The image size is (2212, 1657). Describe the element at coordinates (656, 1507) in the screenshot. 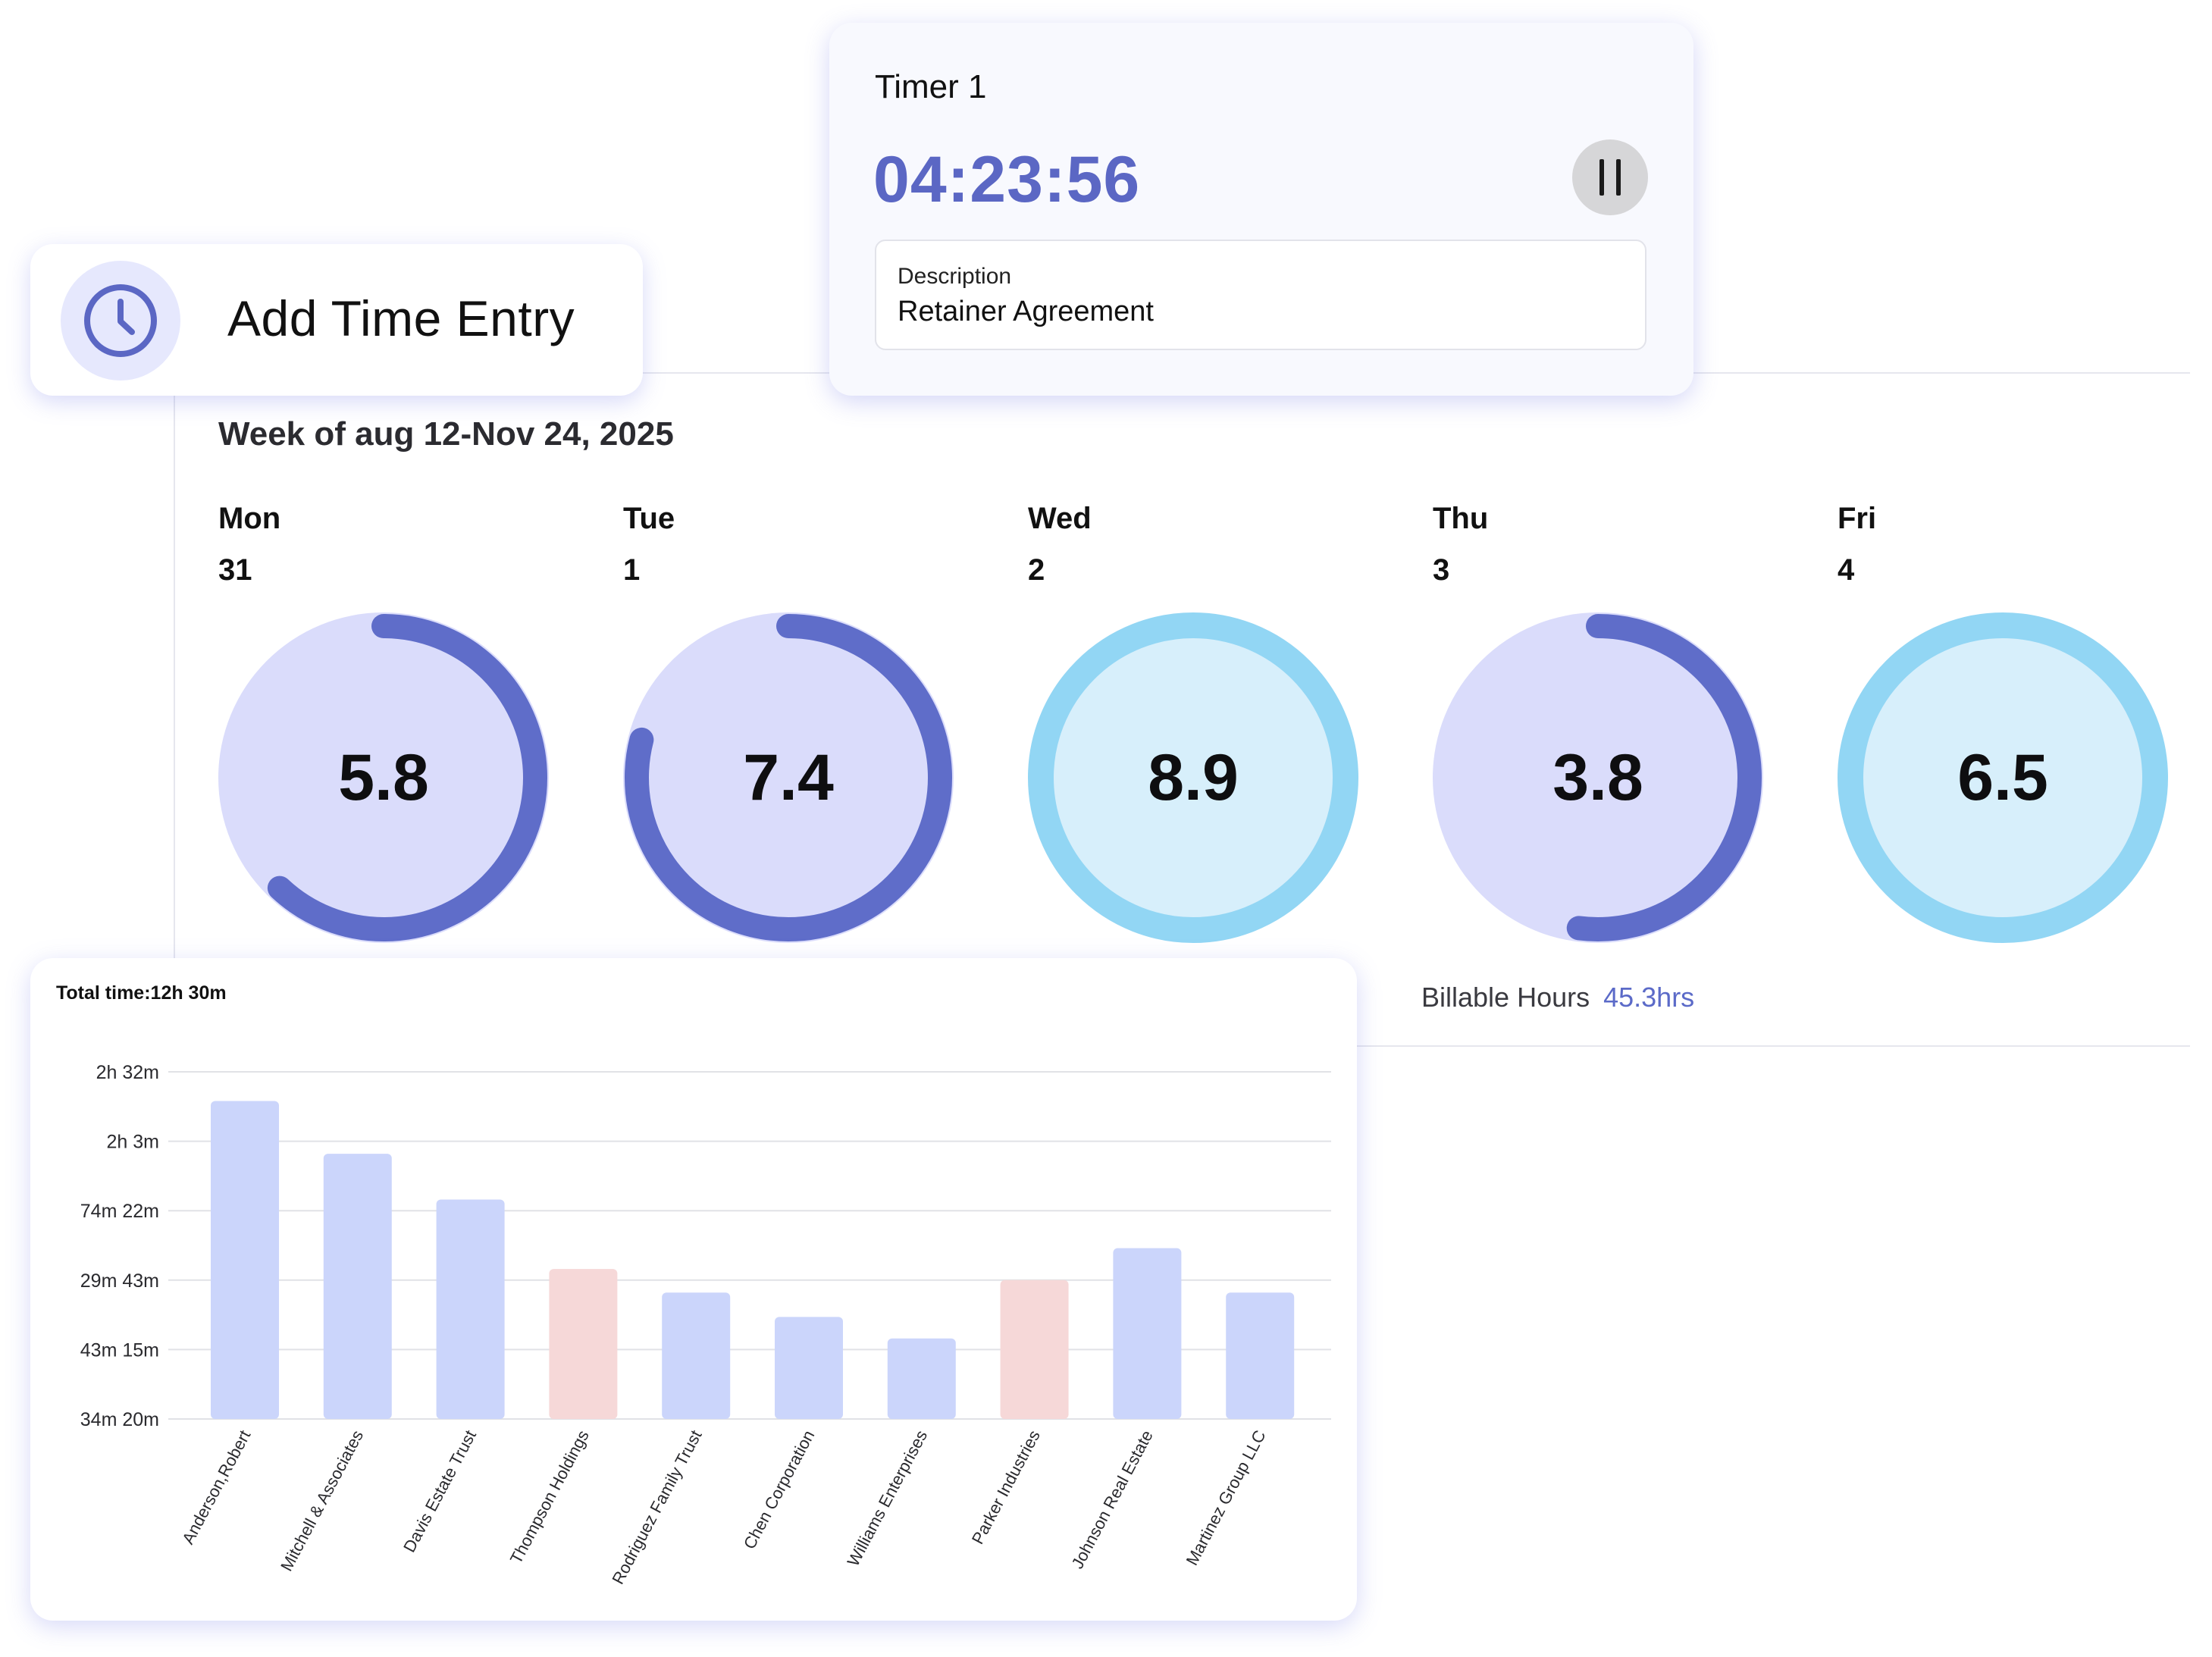

I see `x-tick-label: Rodriguez Family Trust` at that location.